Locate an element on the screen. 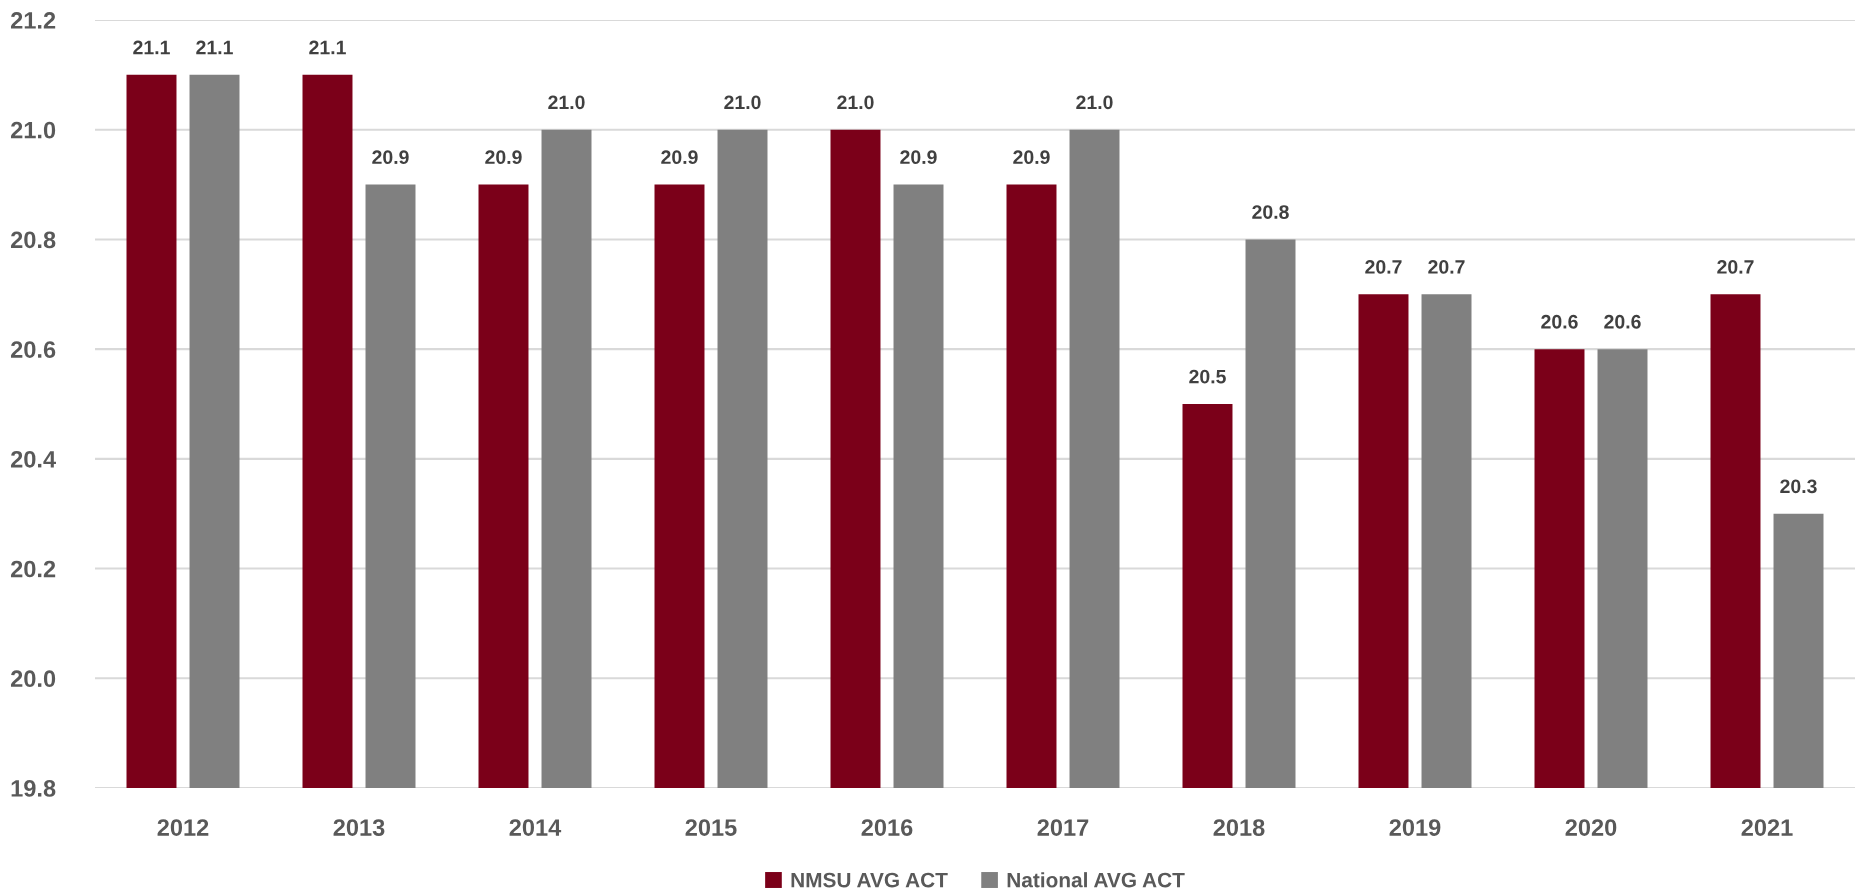  data-label: 20.5 is located at coordinates (1207, 376).